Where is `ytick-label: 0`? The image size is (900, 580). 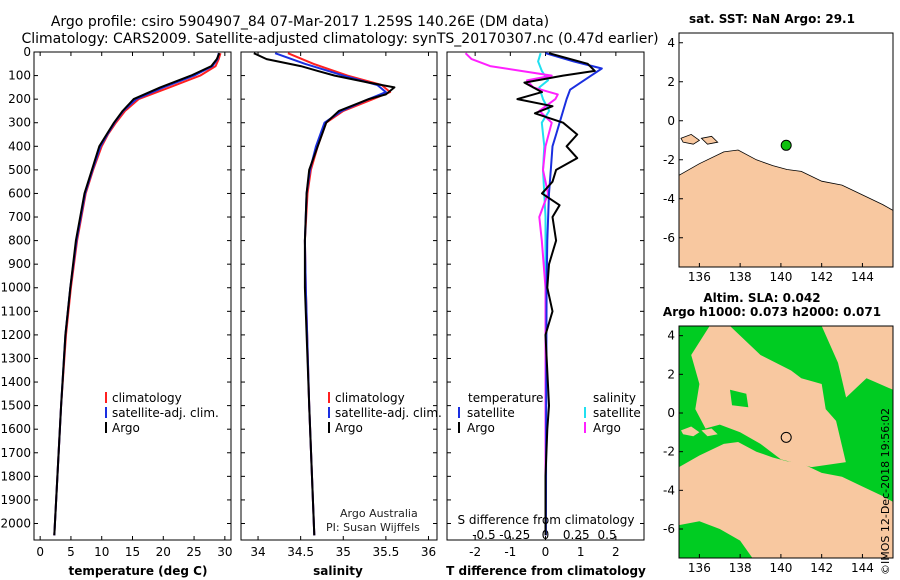 ytick-label: 0 is located at coordinates (671, 413).